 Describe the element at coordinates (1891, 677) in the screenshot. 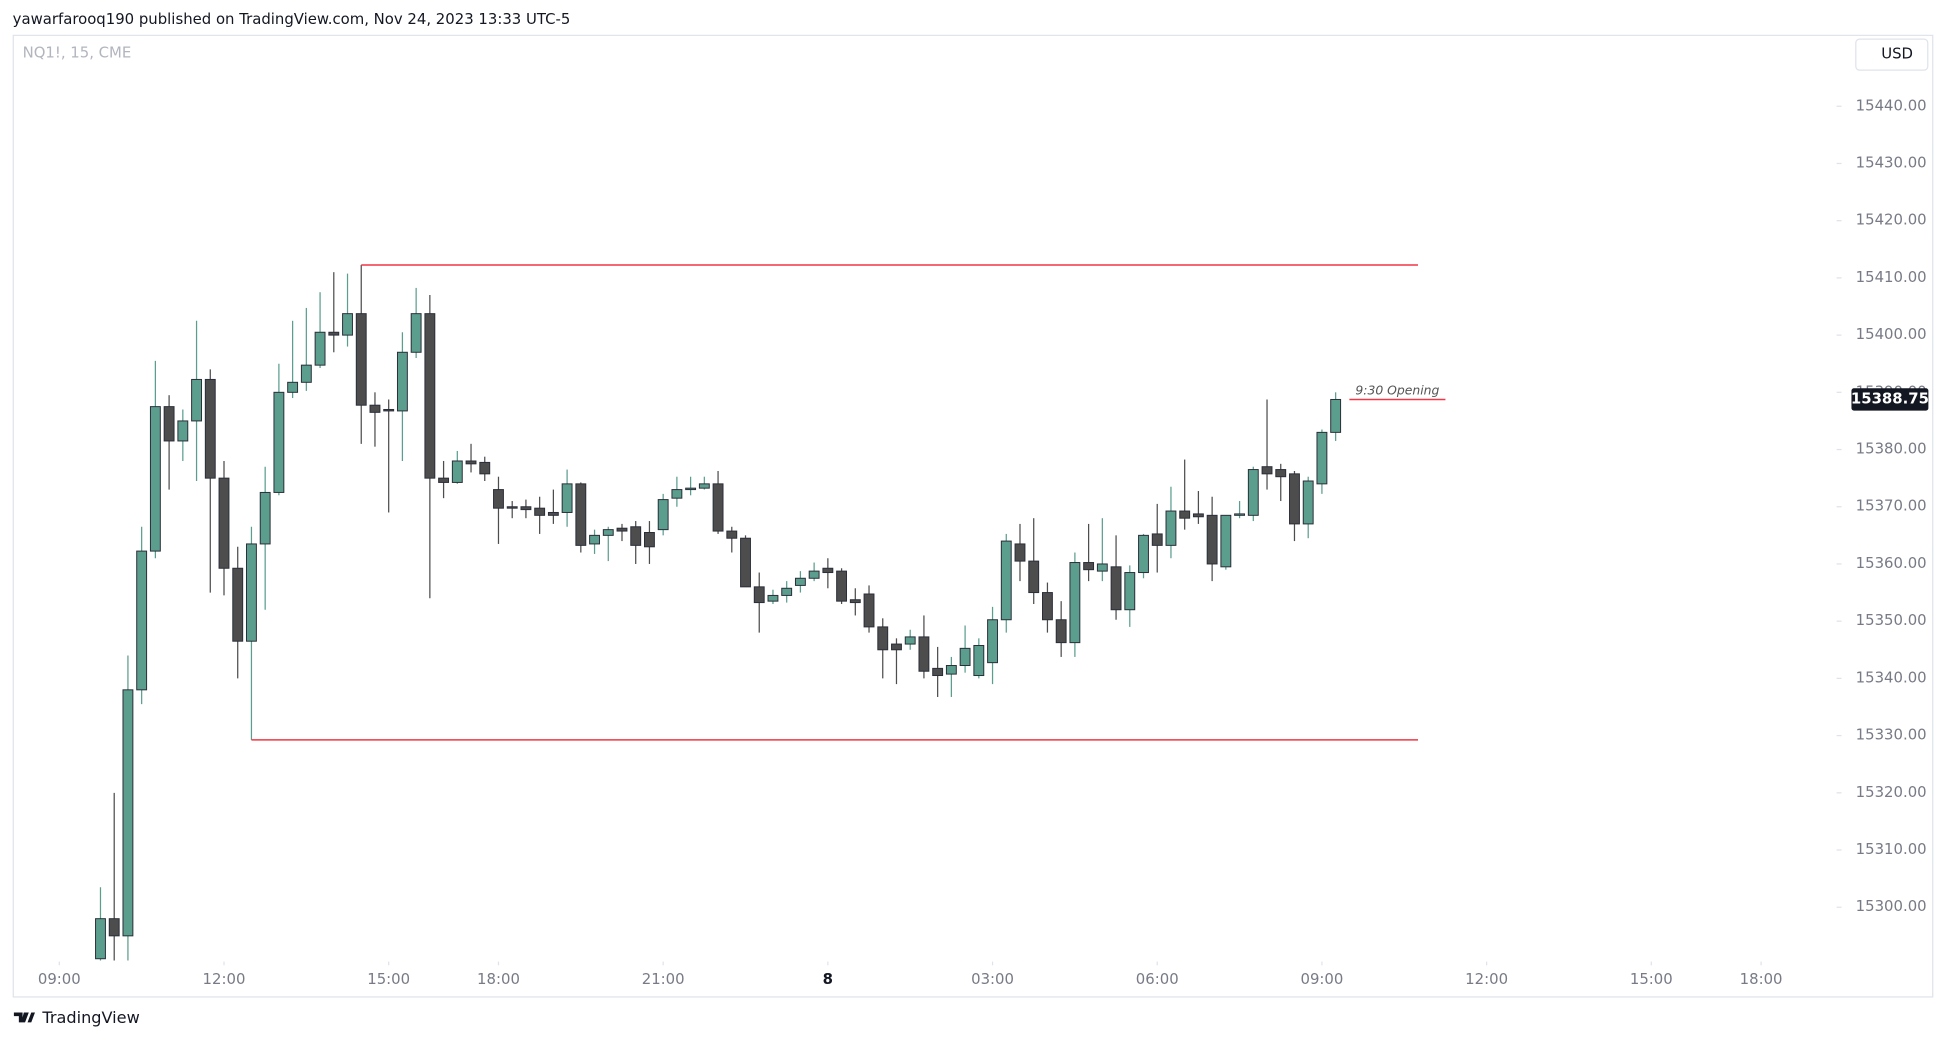

I see `y-tick-label: 15340.00` at that location.